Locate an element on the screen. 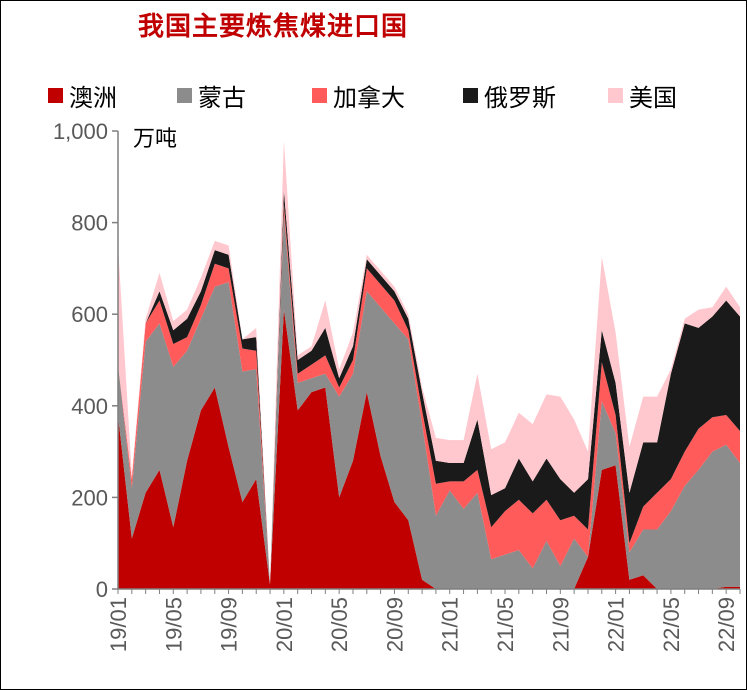 This screenshot has width=747, height=690. legend-item: 美国 is located at coordinates (642, 95).